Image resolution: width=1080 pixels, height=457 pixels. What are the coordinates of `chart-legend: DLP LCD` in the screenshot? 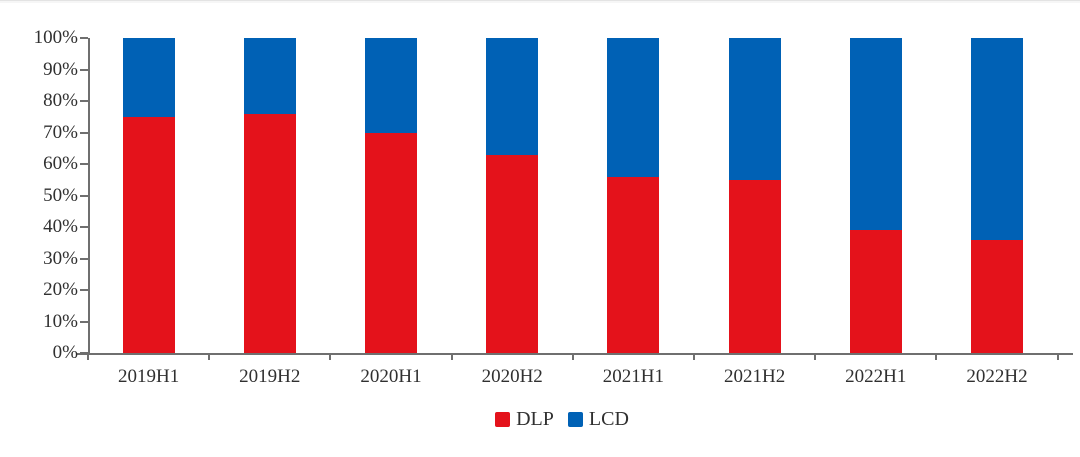 It's located at (551, 419).